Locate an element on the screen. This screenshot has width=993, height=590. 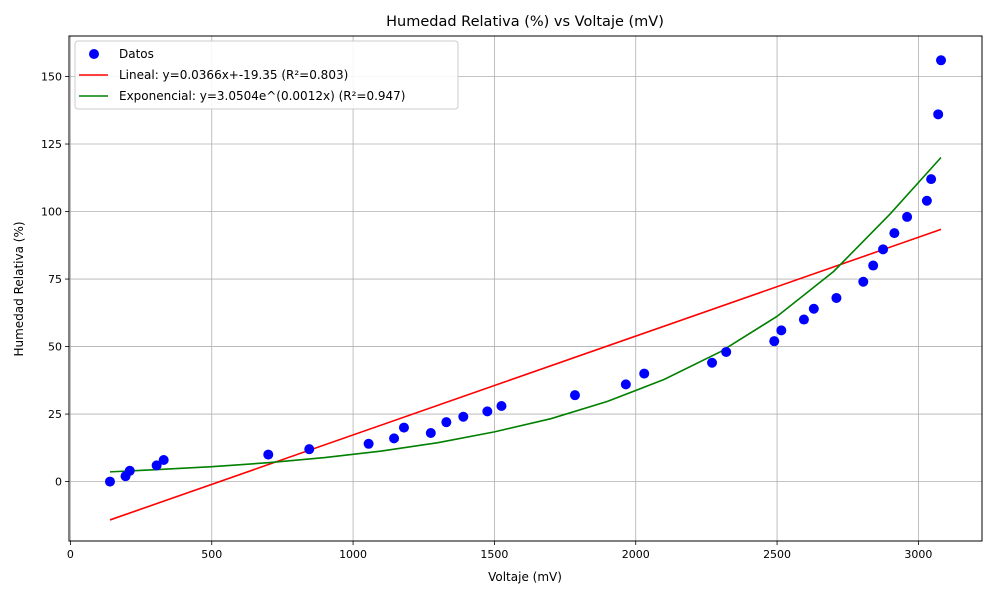
x-axis-ticks: 0 500 1000 1500 2000 2500 3000 is located at coordinates (499, 551).